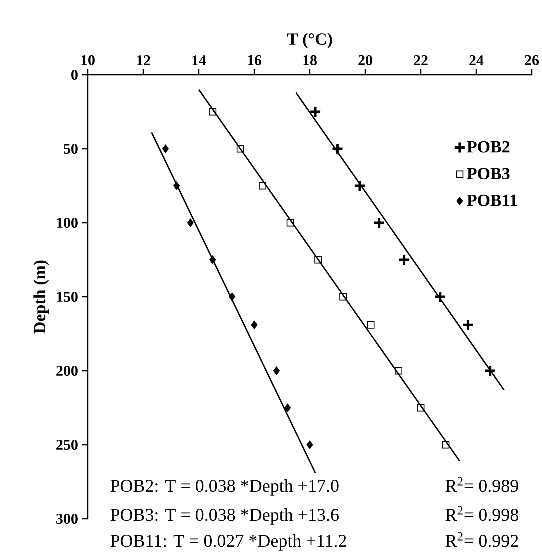  What do you see at coordinates (477, 61) in the screenshot?
I see `x-tick-label: 24` at bounding box center [477, 61].